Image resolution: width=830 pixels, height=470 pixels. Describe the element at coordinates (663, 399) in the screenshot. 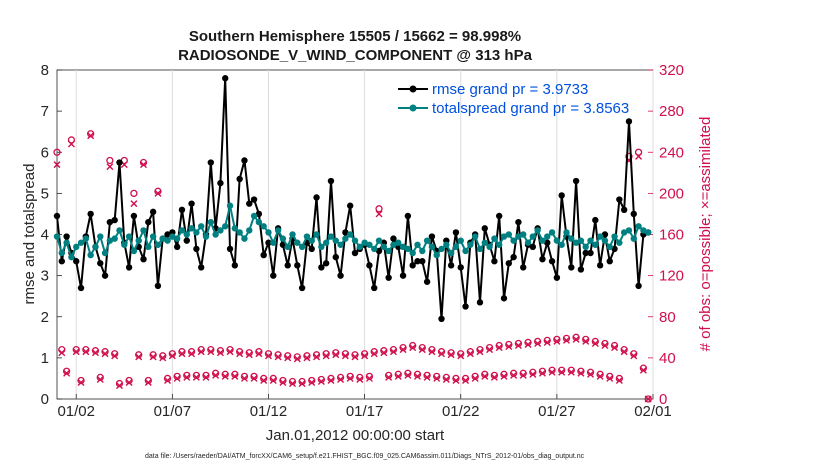

I see `y-right-tick-label: 0` at that location.